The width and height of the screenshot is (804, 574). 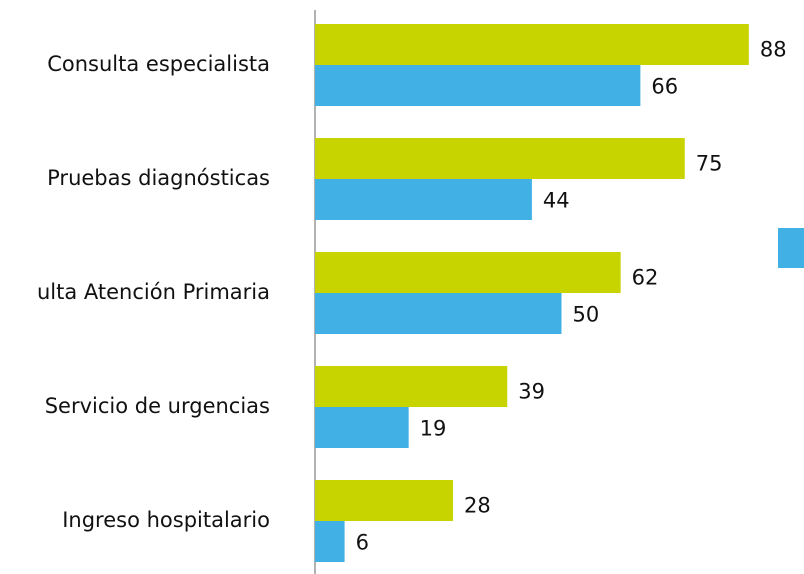 I want to click on value-label: 62, so click(x=645, y=278).